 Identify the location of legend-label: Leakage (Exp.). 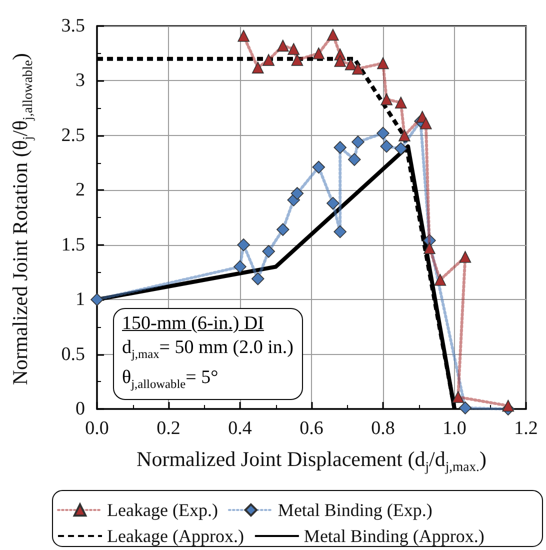
(162, 510).